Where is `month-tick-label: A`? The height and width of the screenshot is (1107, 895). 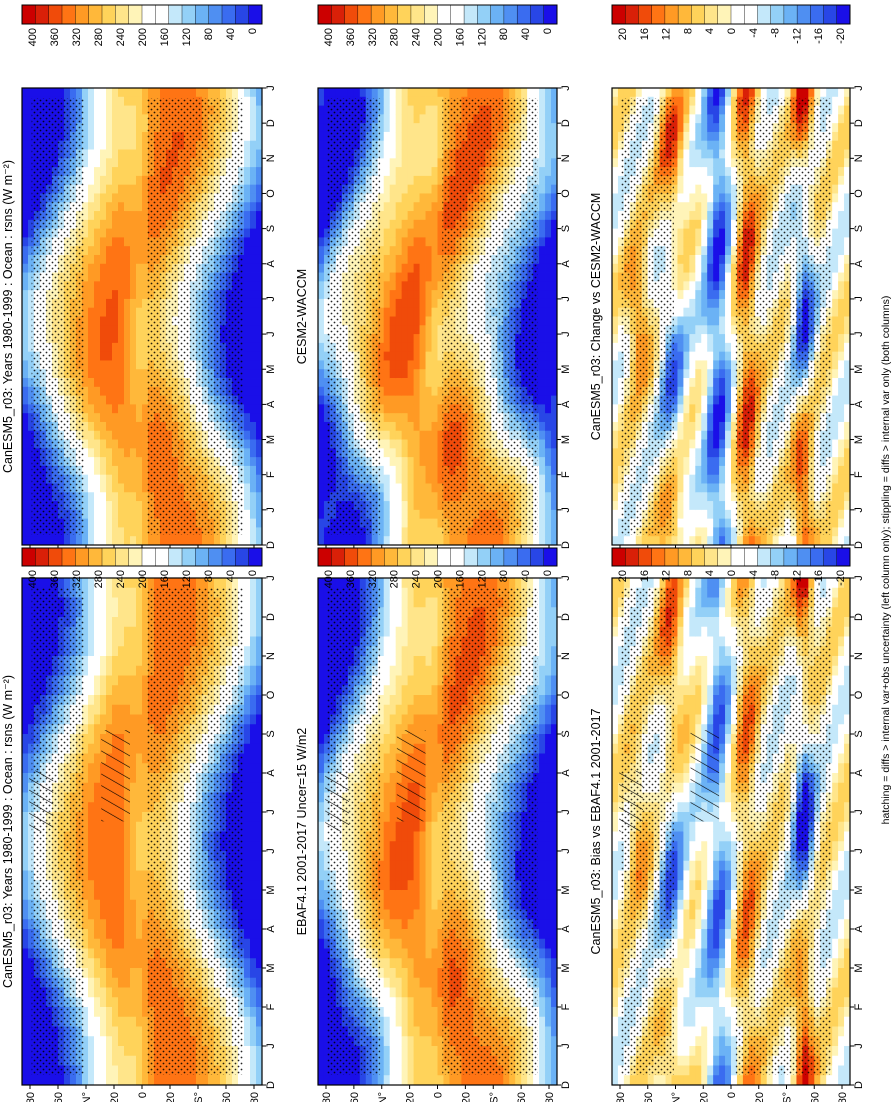
month-tick-label: A is located at coordinates (271, 404).